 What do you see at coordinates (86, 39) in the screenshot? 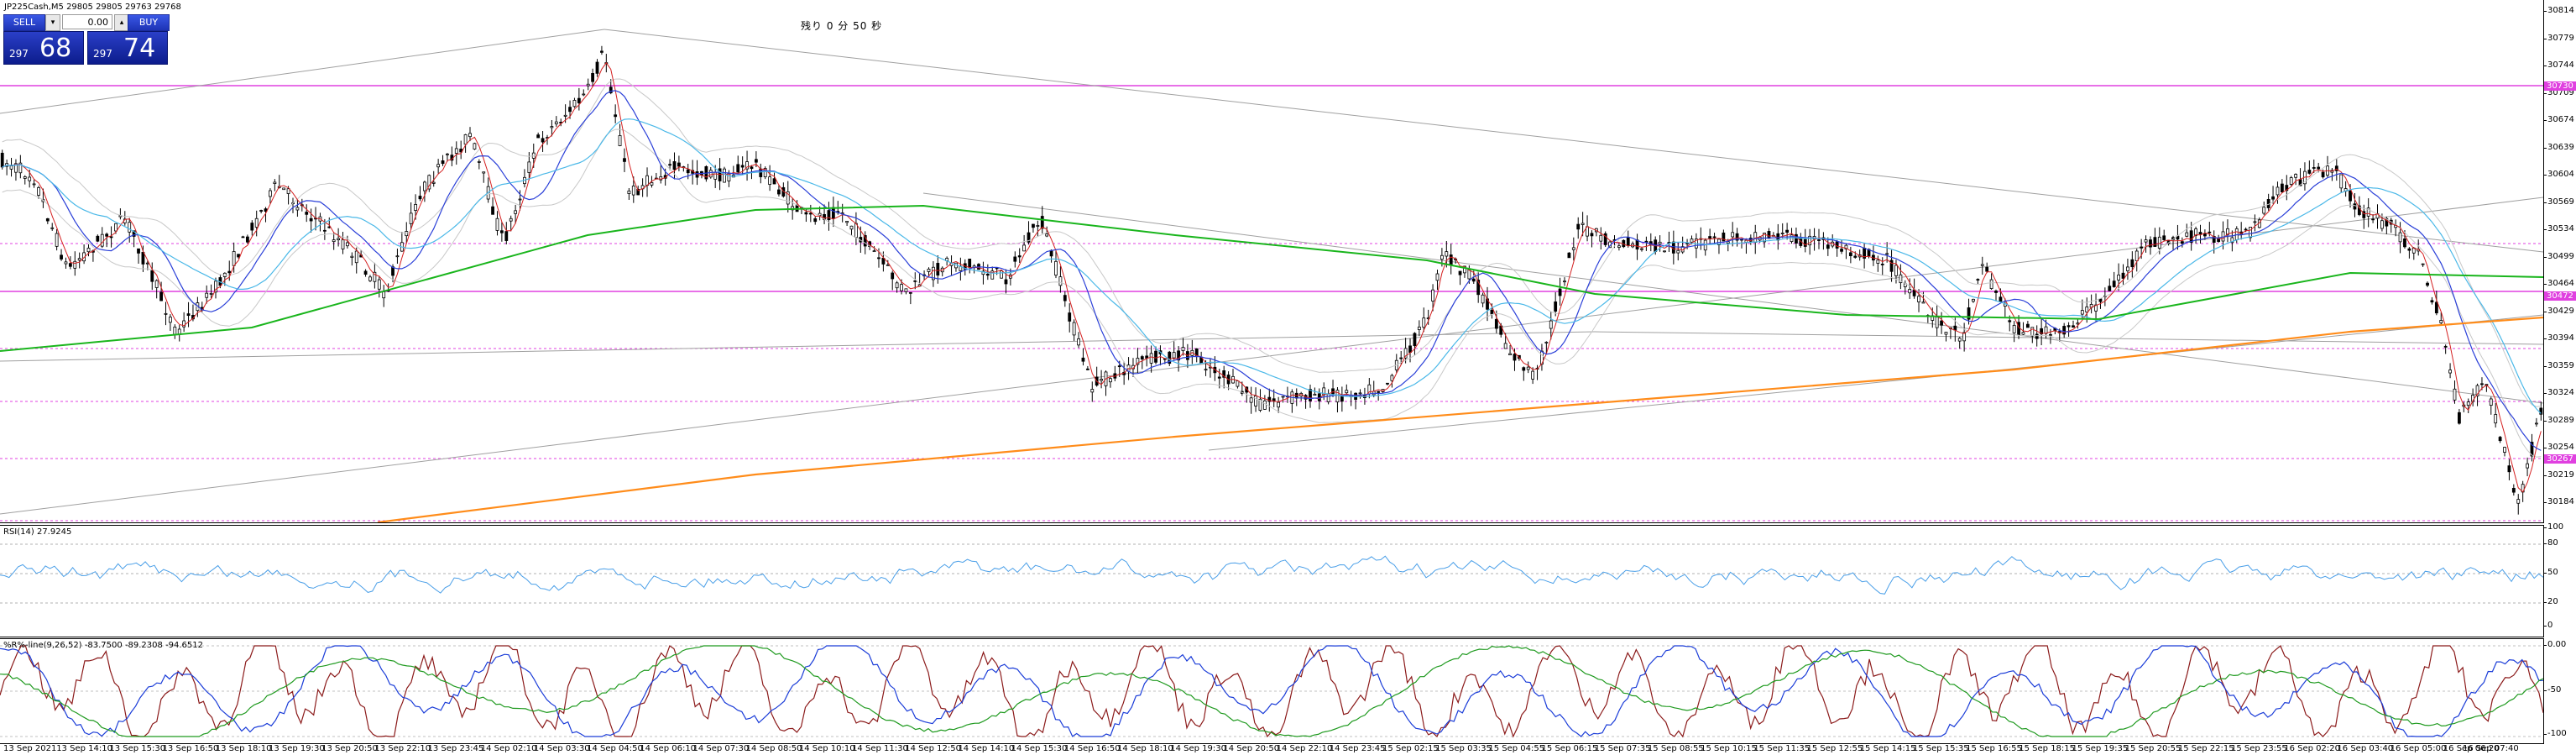
I see `one-click-trading-panel: SELL ▾ 0.00 ▴ BUY 297 68 297 74` at bounding box center [86, 39].